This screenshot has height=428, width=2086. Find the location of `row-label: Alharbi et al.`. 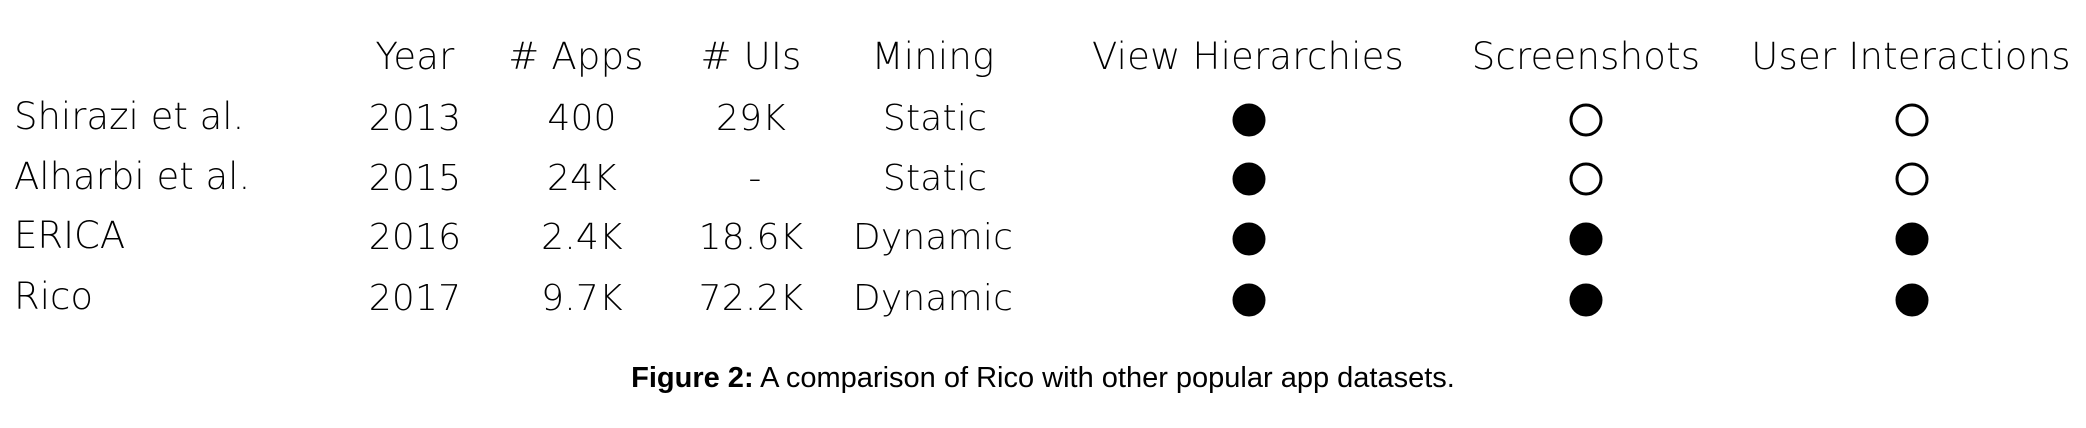

row-label: Alharbi et al. is located at coordinates (132, 176).